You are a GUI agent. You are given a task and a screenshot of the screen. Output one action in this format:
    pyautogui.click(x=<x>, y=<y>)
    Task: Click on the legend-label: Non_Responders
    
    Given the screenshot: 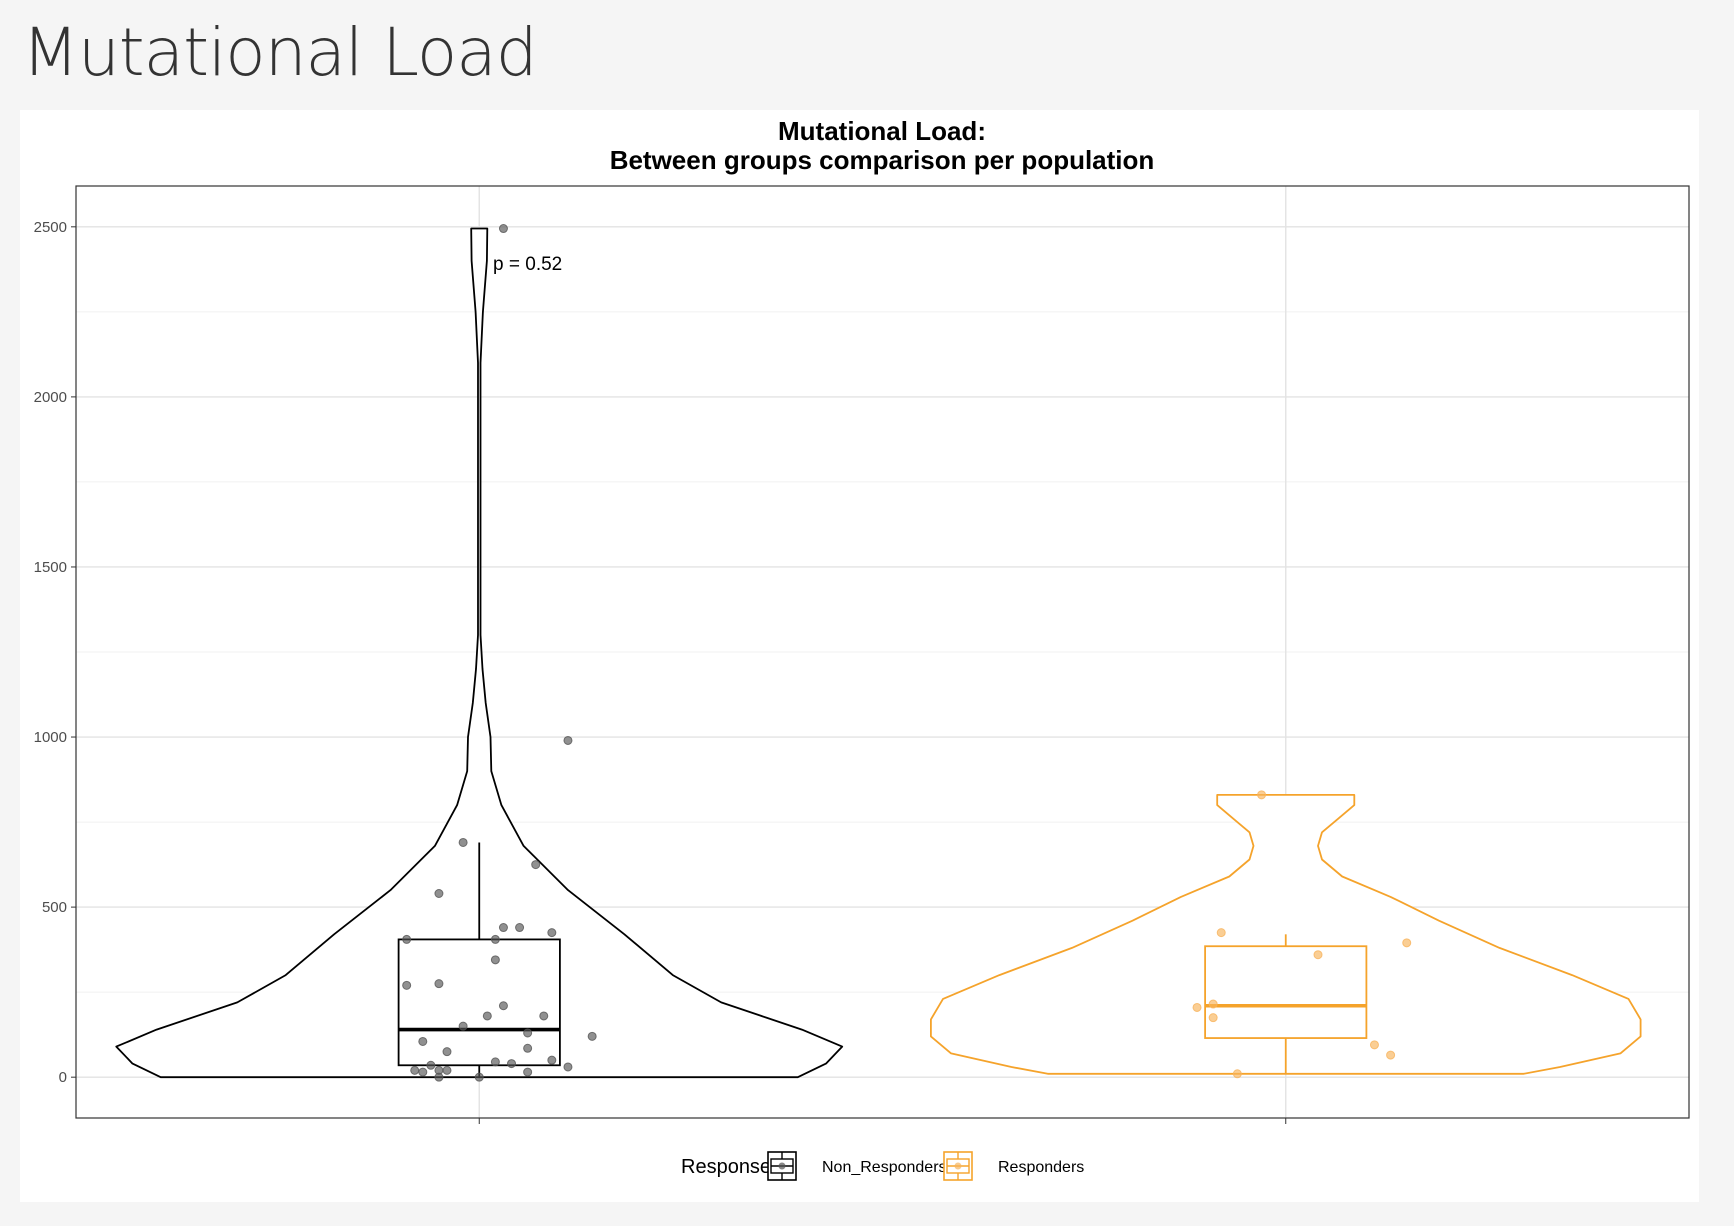 What is the action you would take?
    pyautogui.click(x=884, y=1167)
    